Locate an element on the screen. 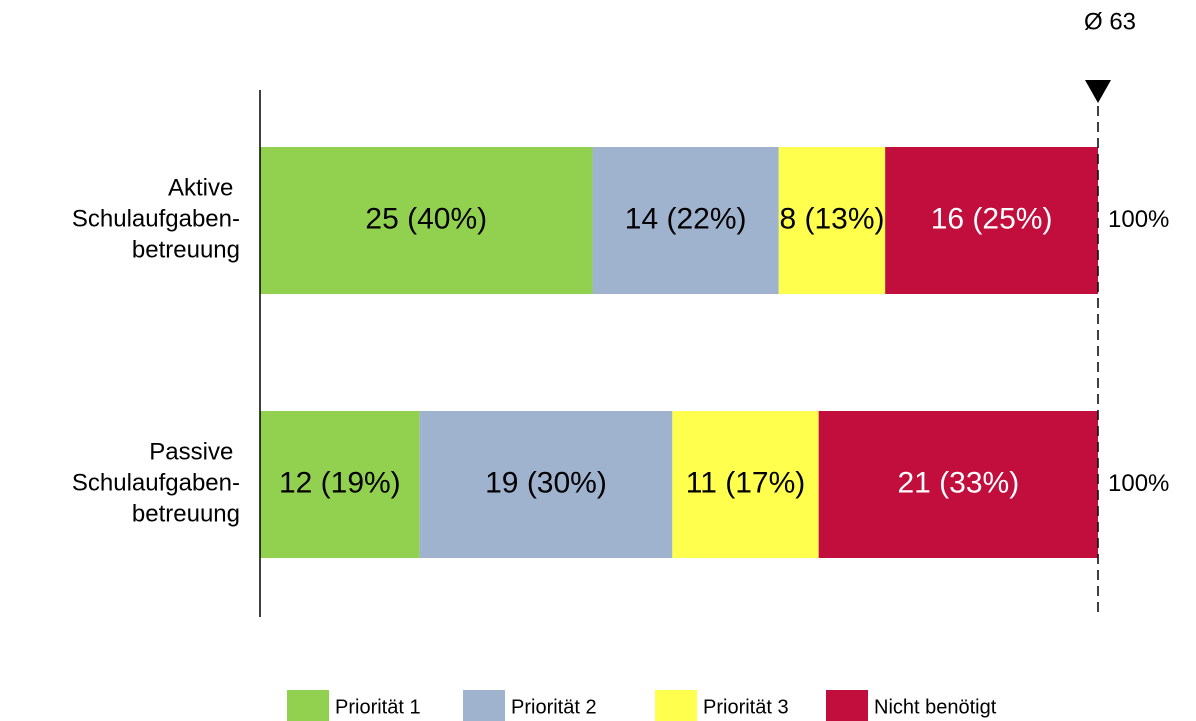  category-label: Aktive Schulaufgaben-betreuung is located at coordinates (156, 219).